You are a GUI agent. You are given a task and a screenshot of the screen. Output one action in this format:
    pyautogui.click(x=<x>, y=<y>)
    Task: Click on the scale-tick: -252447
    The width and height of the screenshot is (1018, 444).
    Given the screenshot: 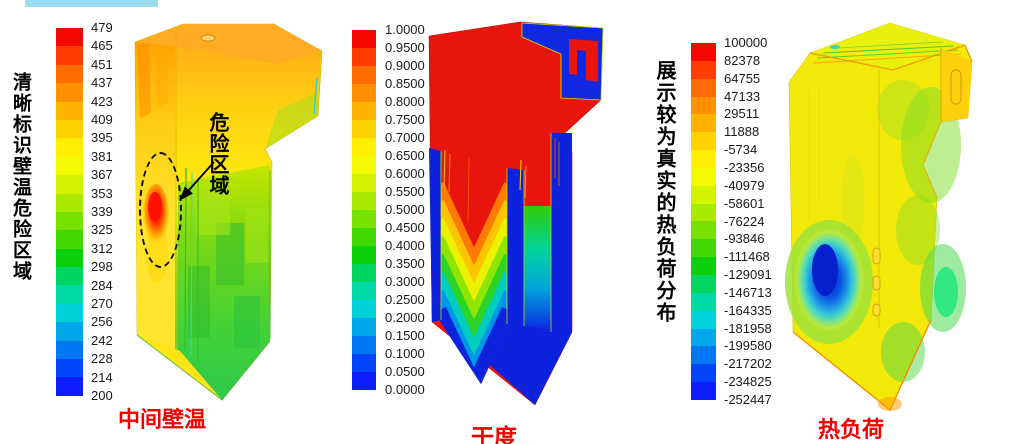 What is the action you would take?
    pyautogui.click(x=748, y=399)
    